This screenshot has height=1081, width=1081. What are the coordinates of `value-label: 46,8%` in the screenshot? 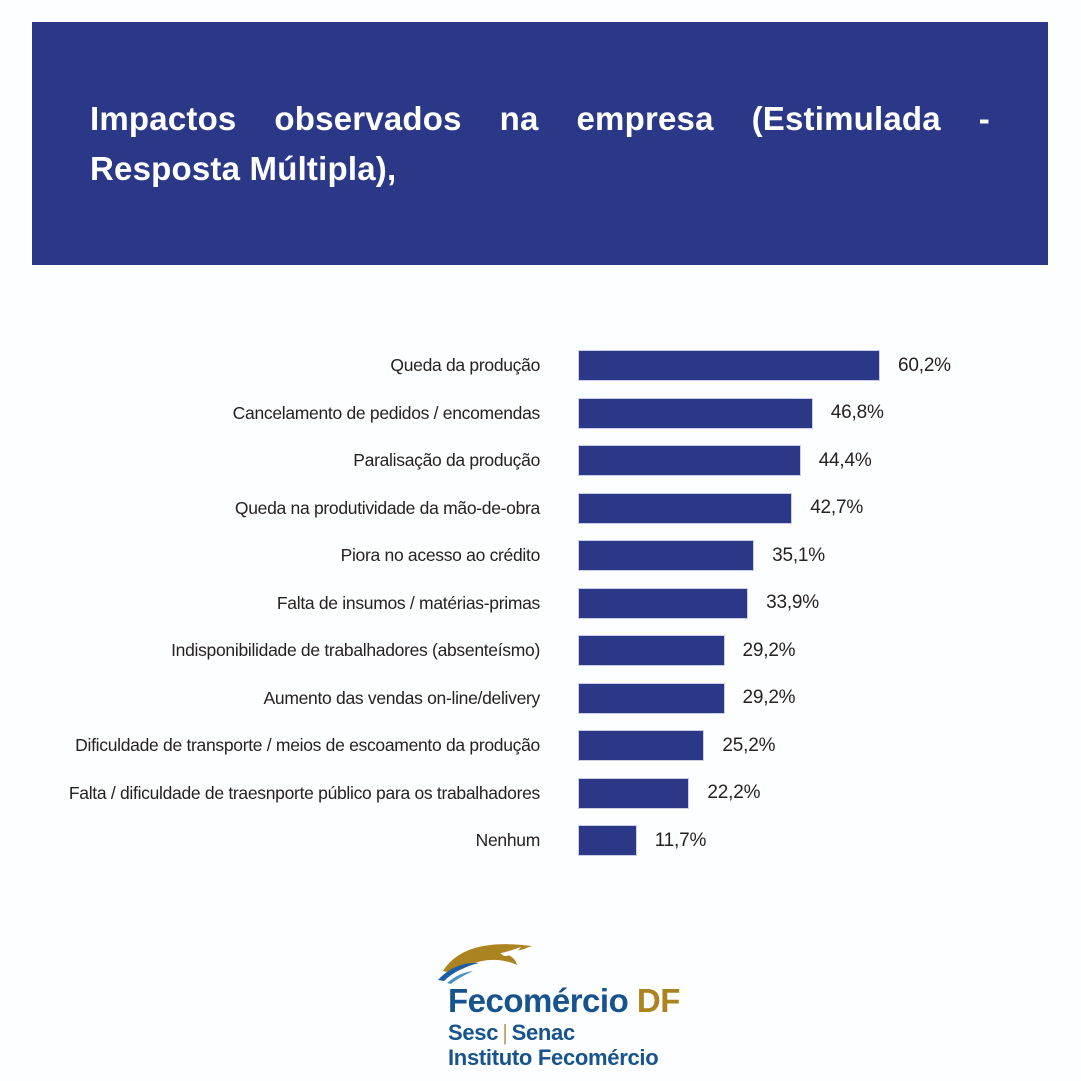 It's located at (857, 413).